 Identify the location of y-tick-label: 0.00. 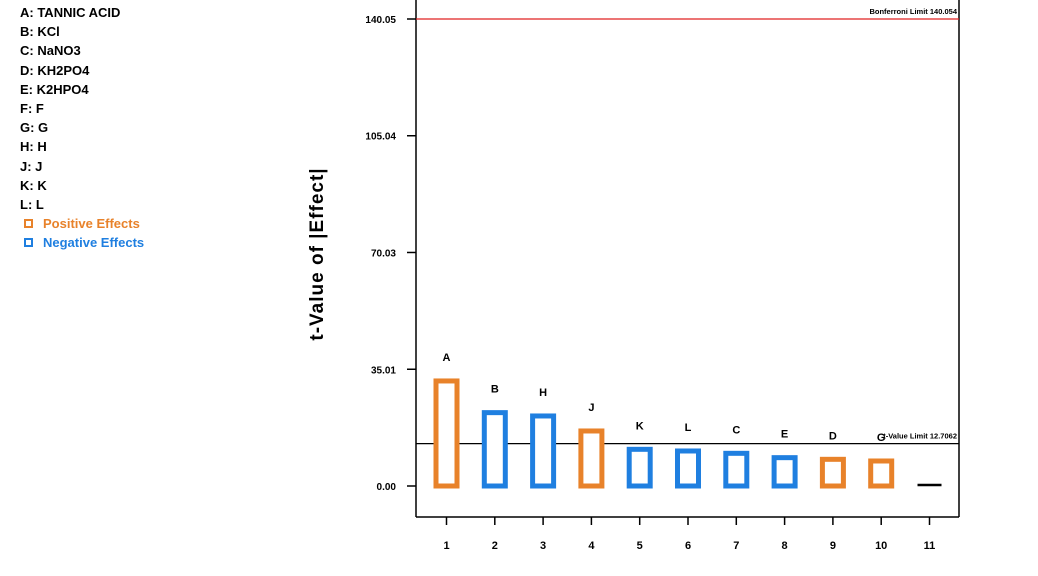
(387, 487).